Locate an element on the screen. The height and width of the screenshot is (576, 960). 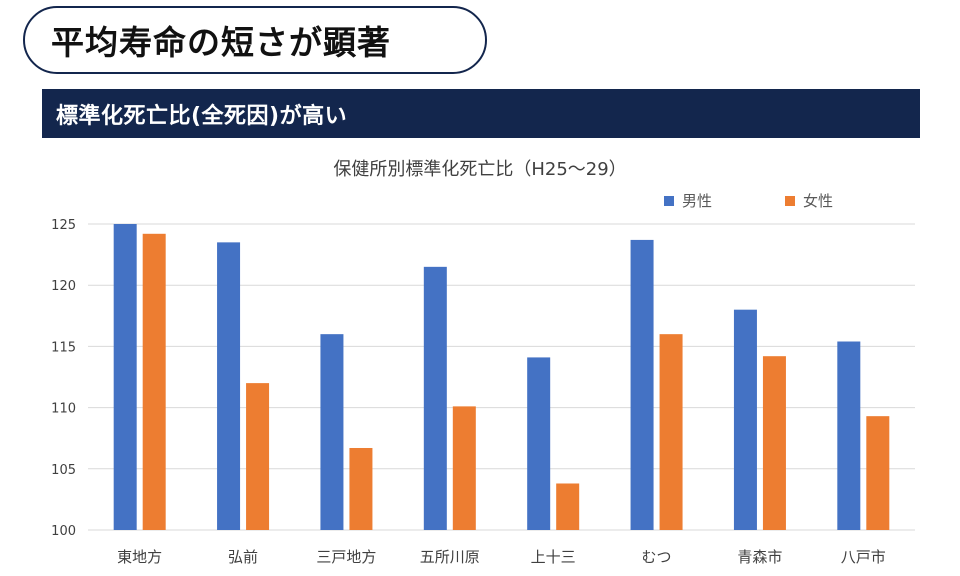
x-category-label: 八戸市 is located at coordinates (863, 557).